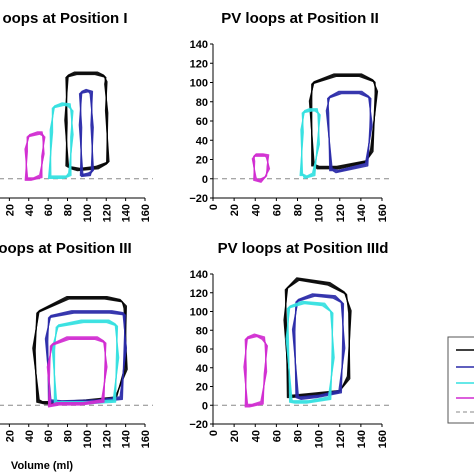  What do you see at coordinates (66, 248) in the screenshot?
I see `panel-title: oops at Position III` at bounding box center [66, 248].